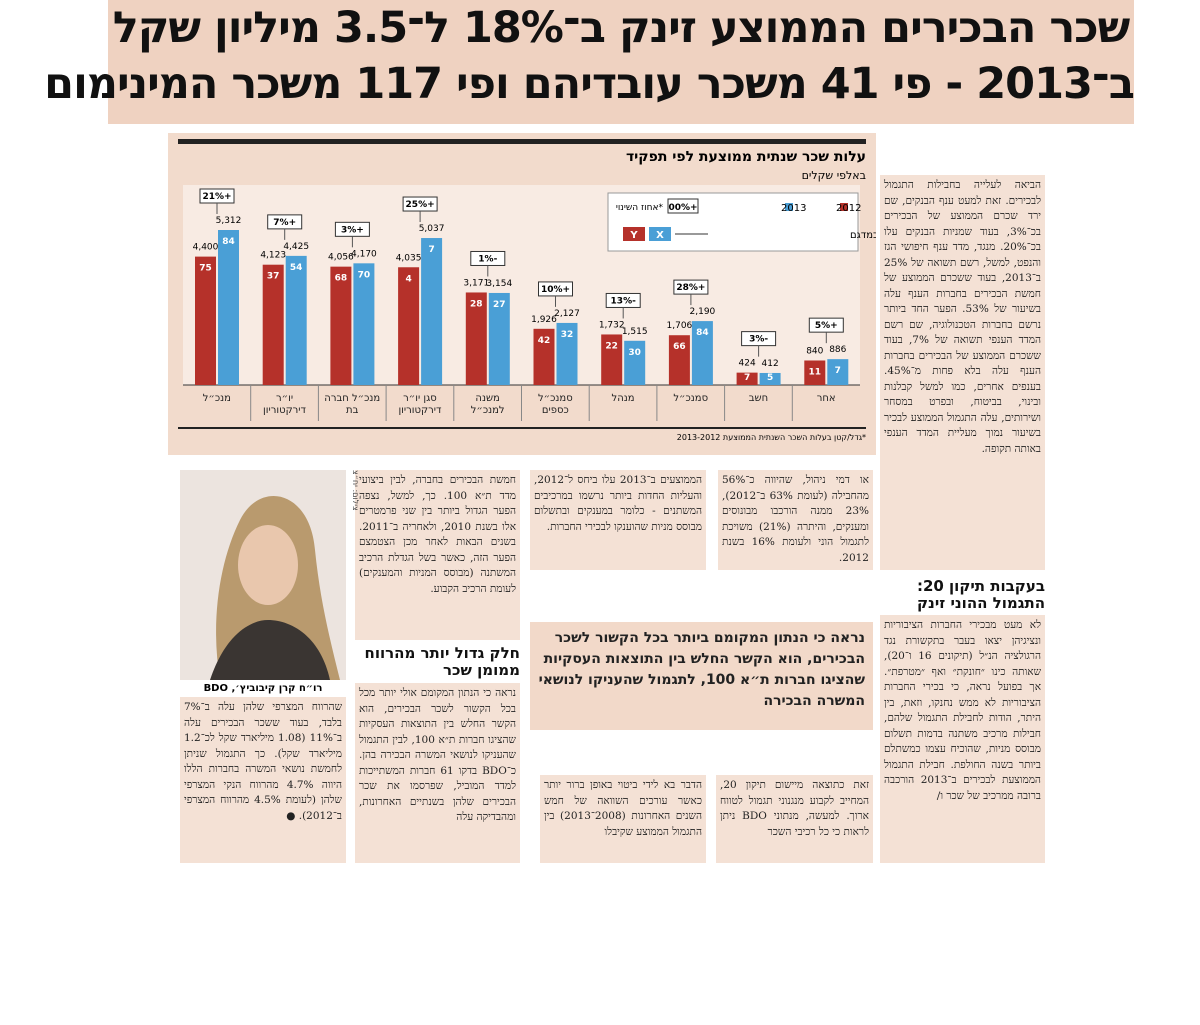  What do you see at coordinates (216, 197) in the screenshot?
I see `change-label: +21%` at bounding box center [216, 197].